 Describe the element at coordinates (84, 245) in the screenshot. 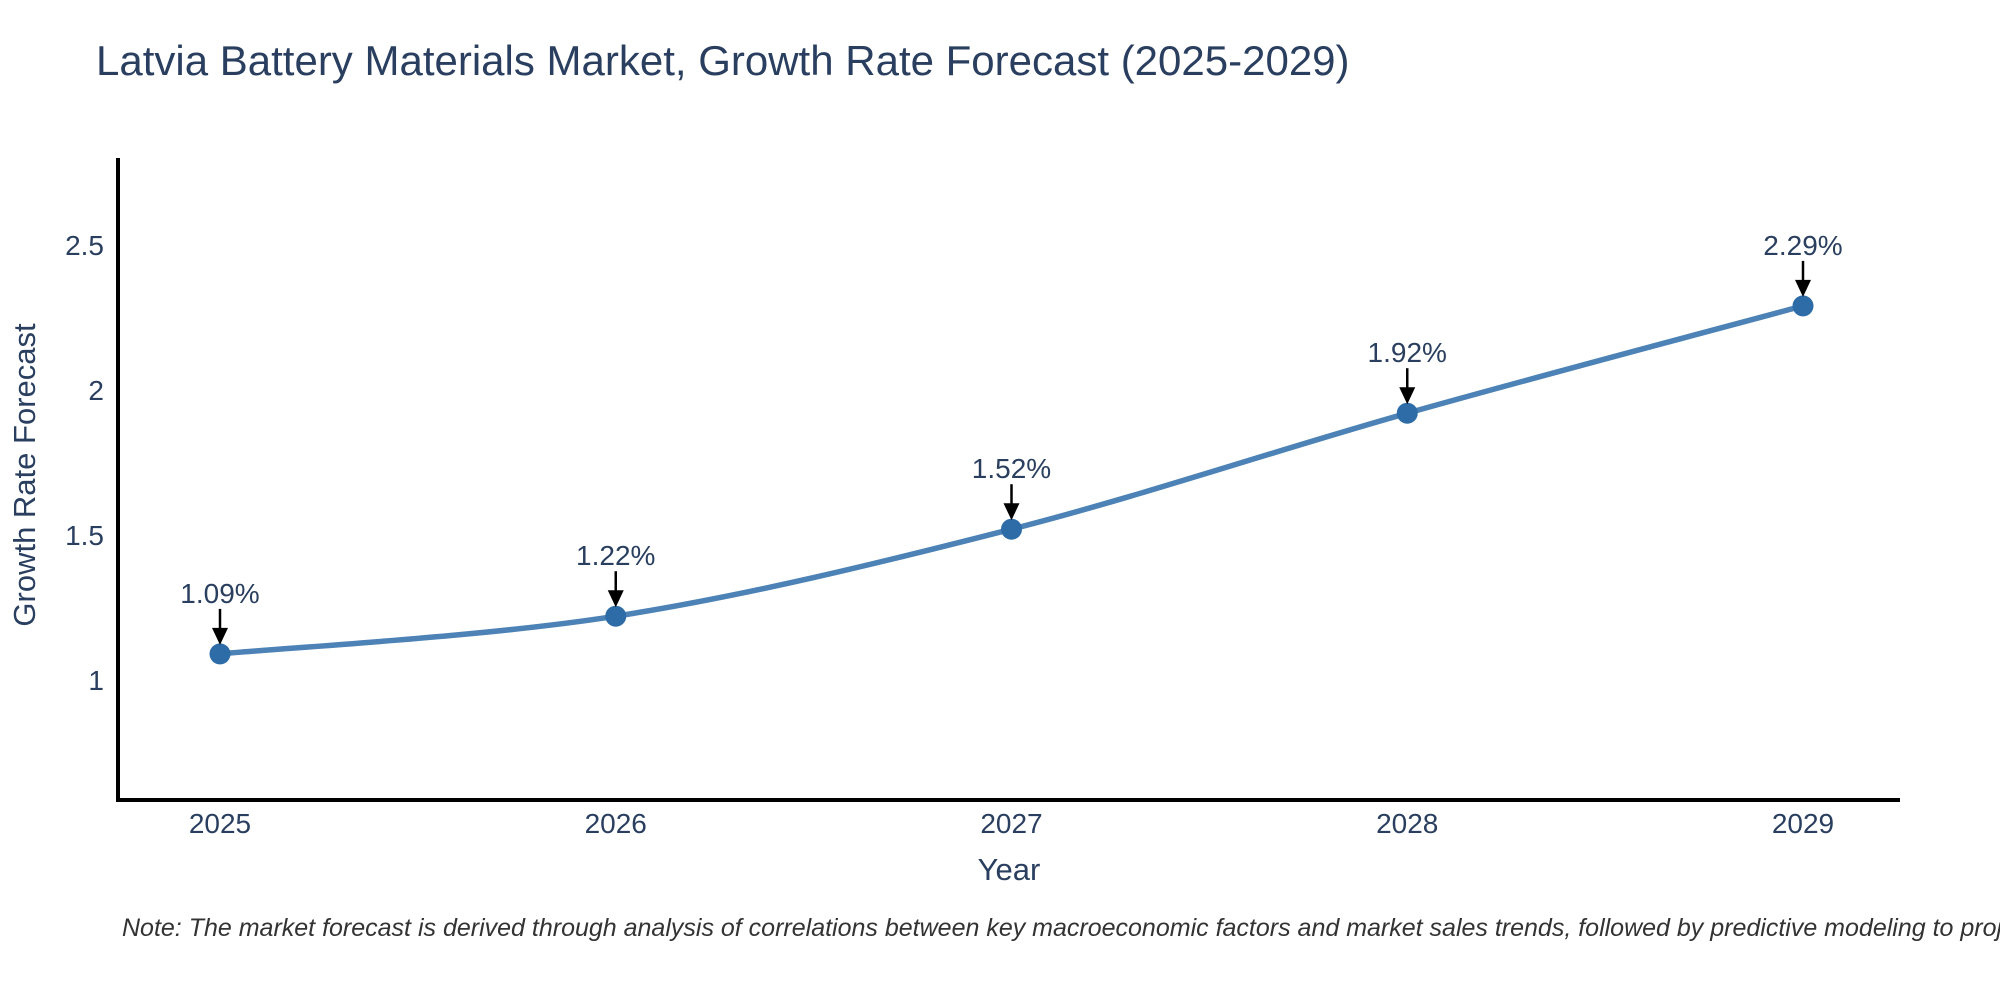

I see `y-tick-label: 2.5` at that location.